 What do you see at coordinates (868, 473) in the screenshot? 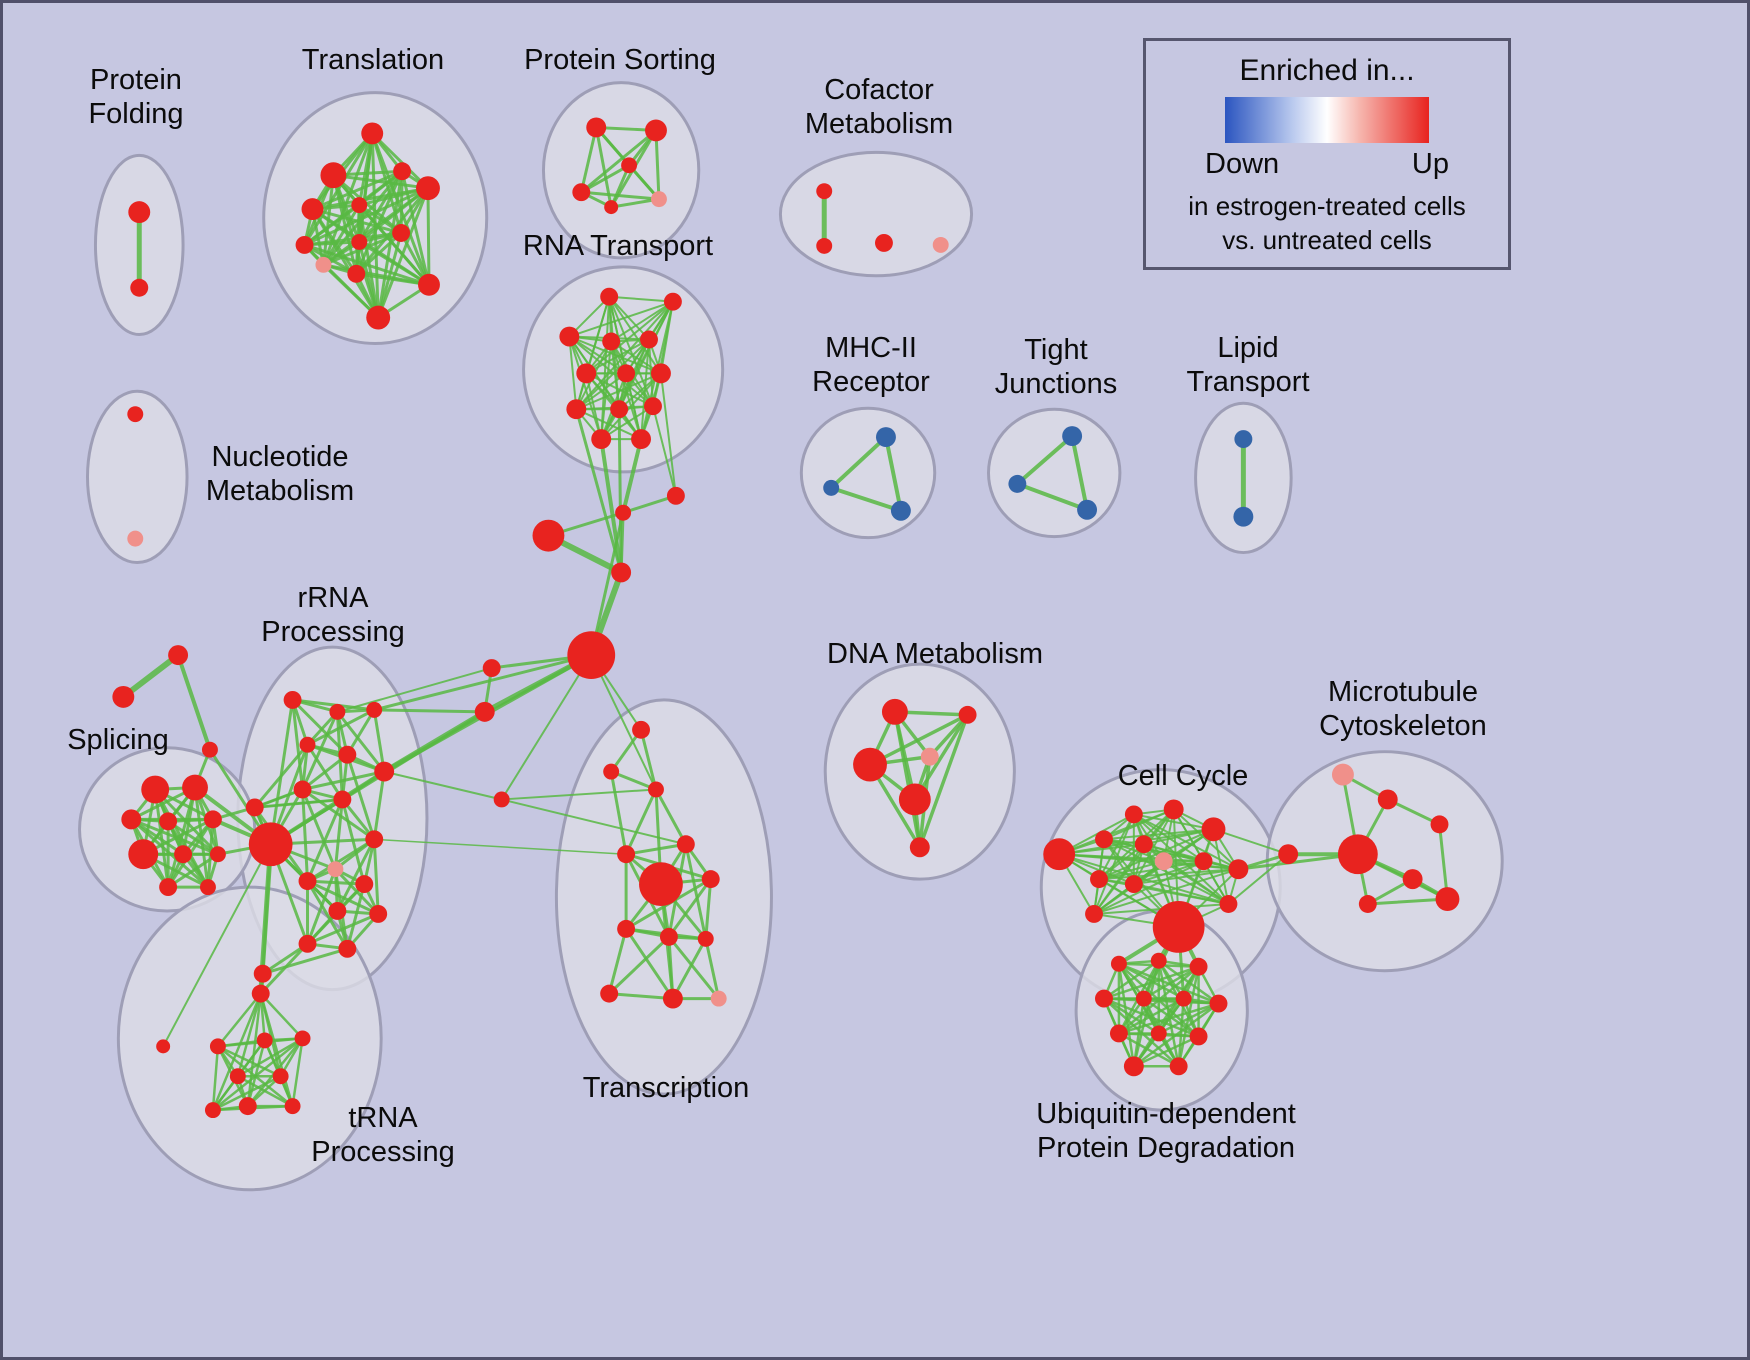
I see `cluster-ellipse-mhc-ii-receptor` at bounding box center [868, 473].